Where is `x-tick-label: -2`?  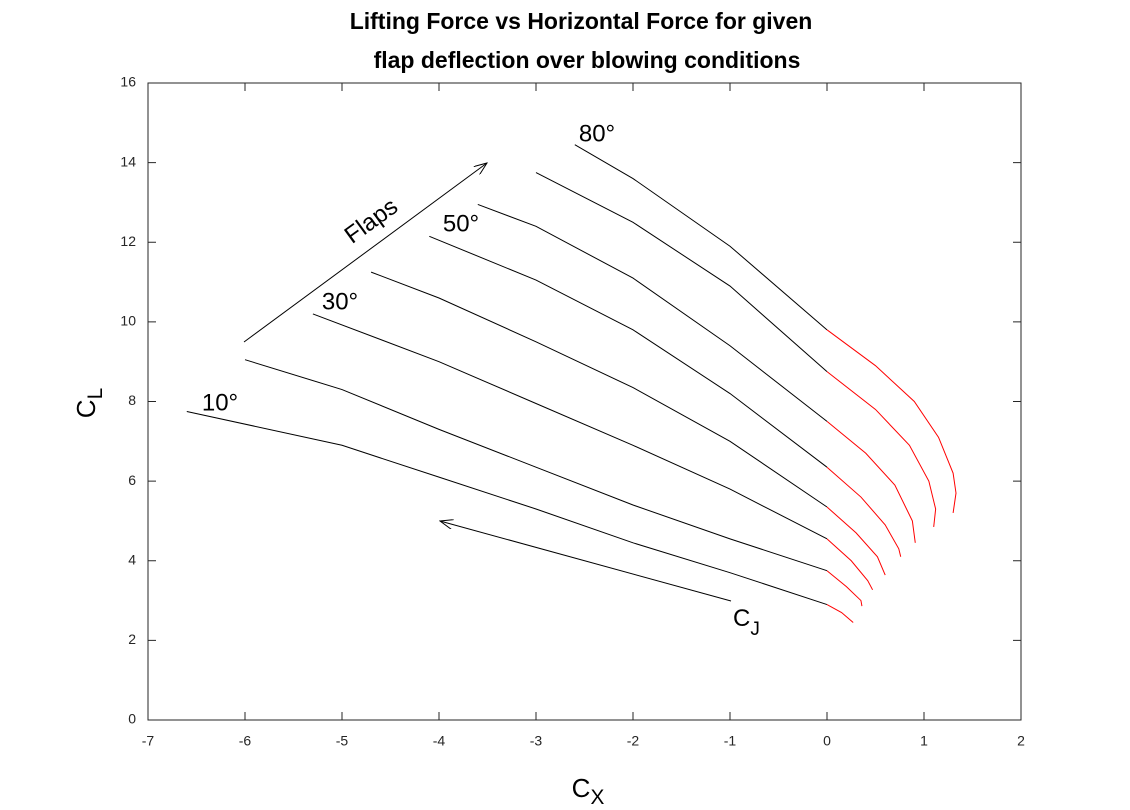
x-tick-label: -2 is located at coordinates (633, 741).